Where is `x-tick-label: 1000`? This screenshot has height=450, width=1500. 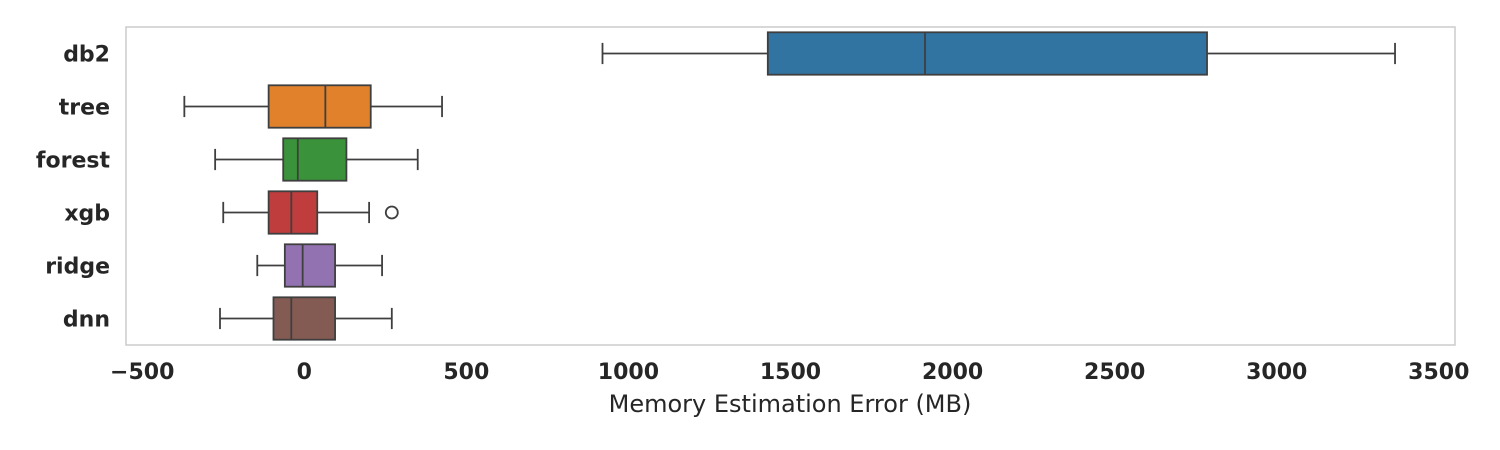 x-tick-label: 1000 is located at coordinates (628, 372).